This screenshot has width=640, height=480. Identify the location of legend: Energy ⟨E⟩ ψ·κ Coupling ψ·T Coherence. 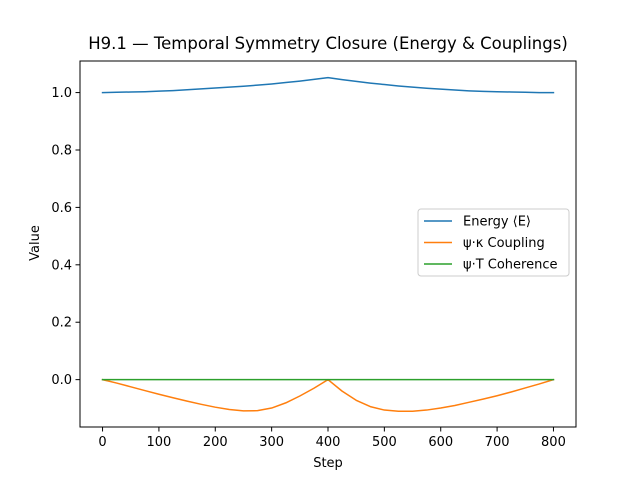
(493, 242).